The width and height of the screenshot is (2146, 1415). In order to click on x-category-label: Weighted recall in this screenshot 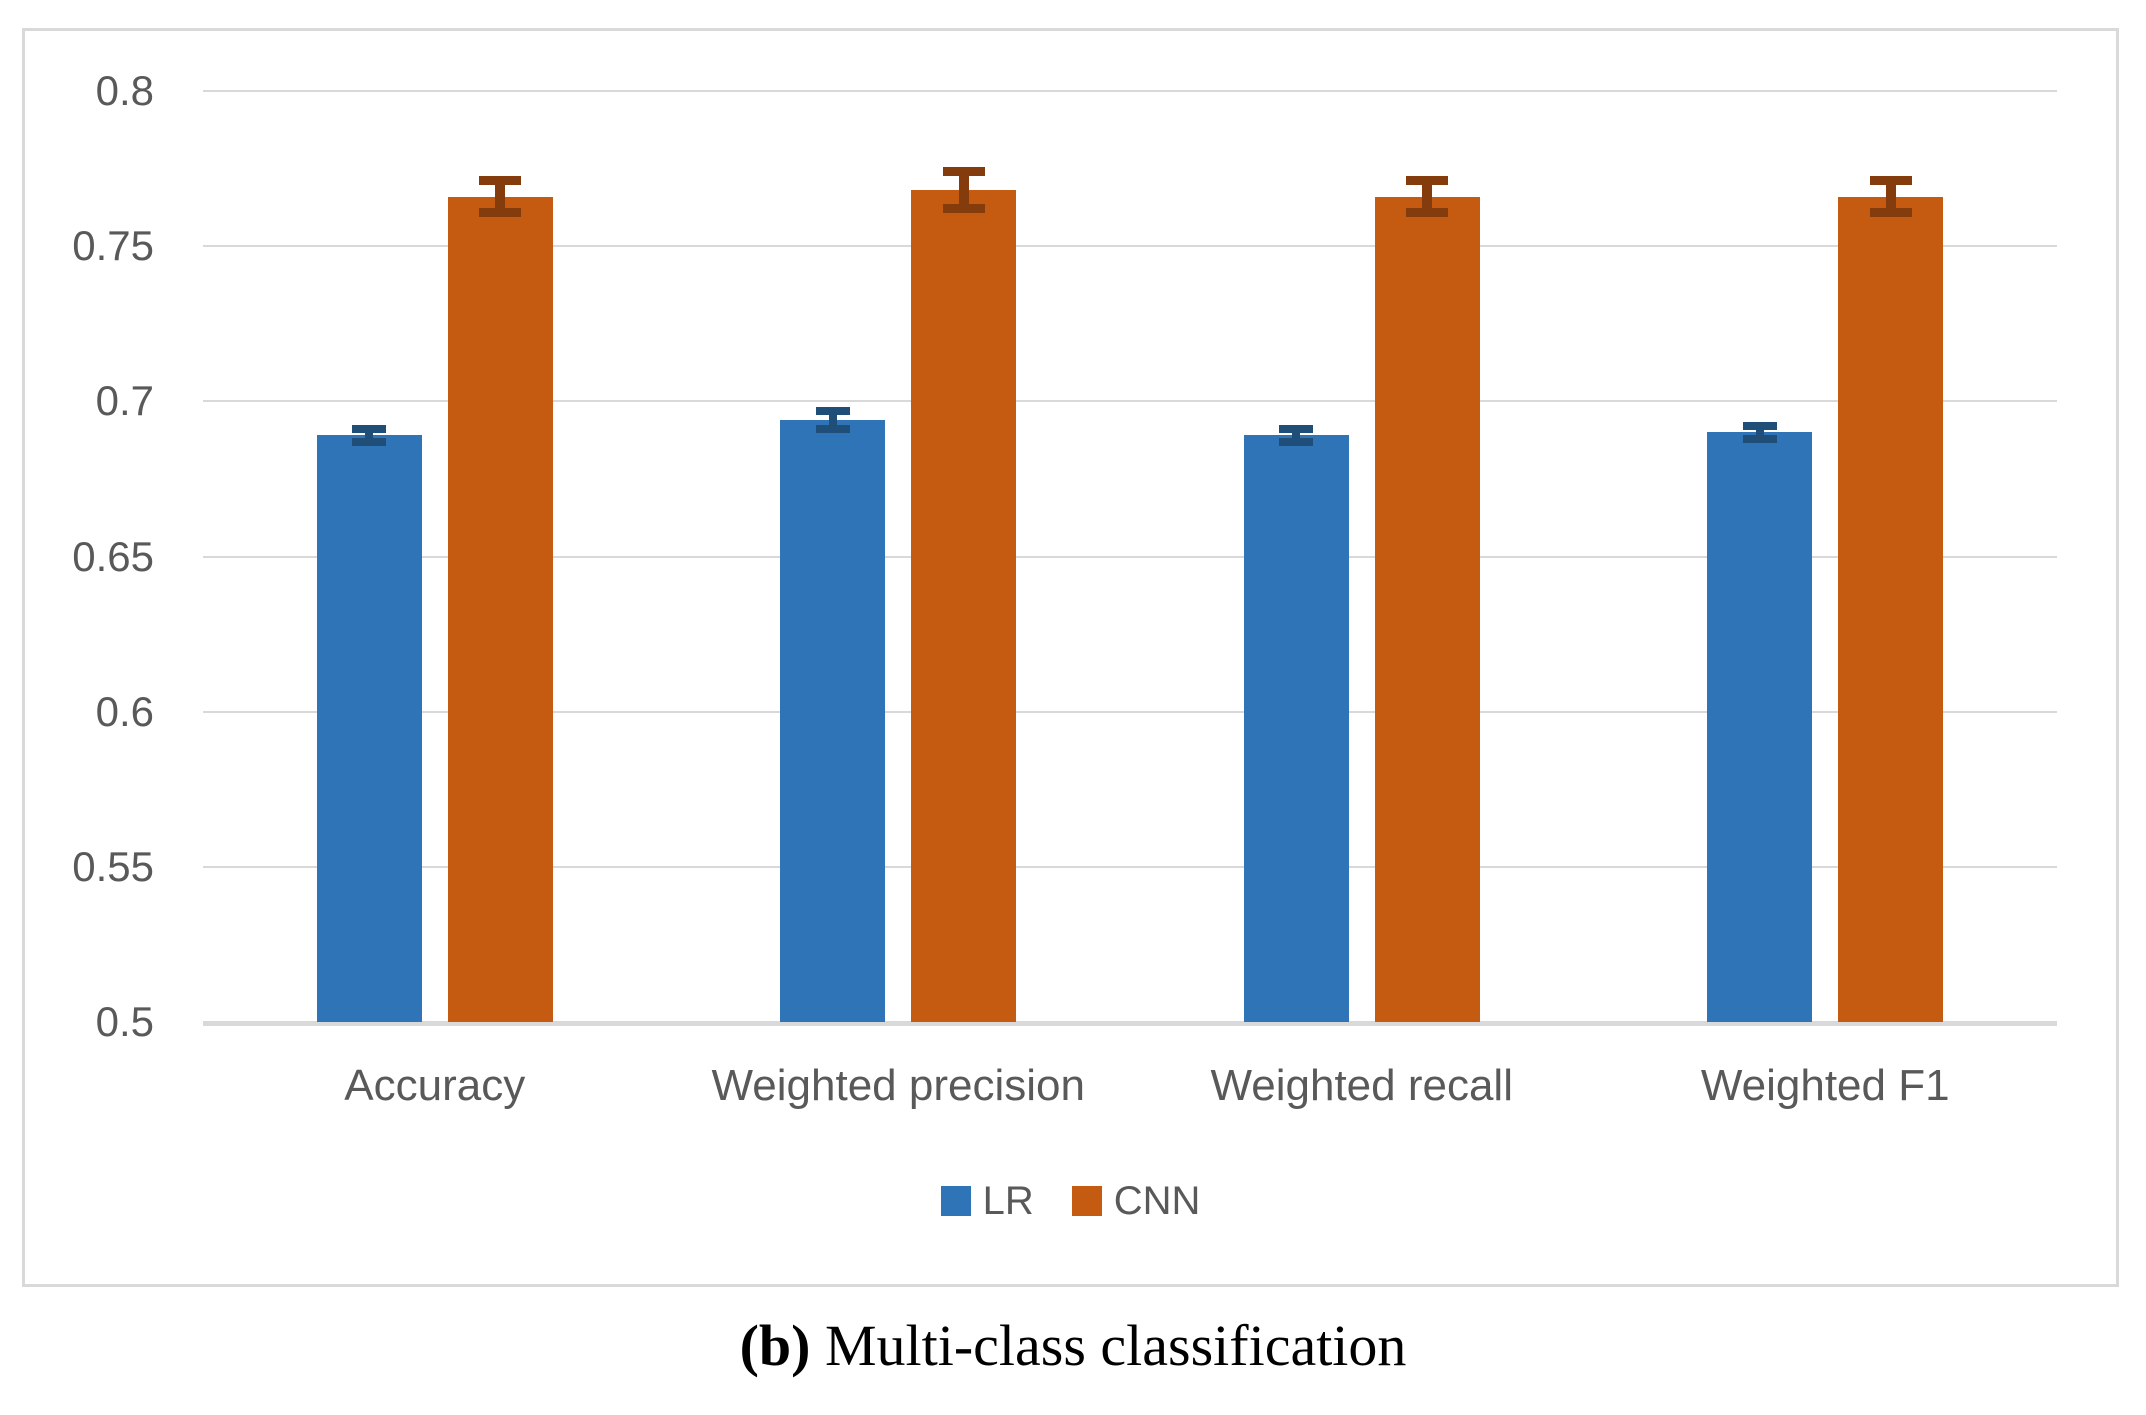, I will do `click(1361, 1085)`.